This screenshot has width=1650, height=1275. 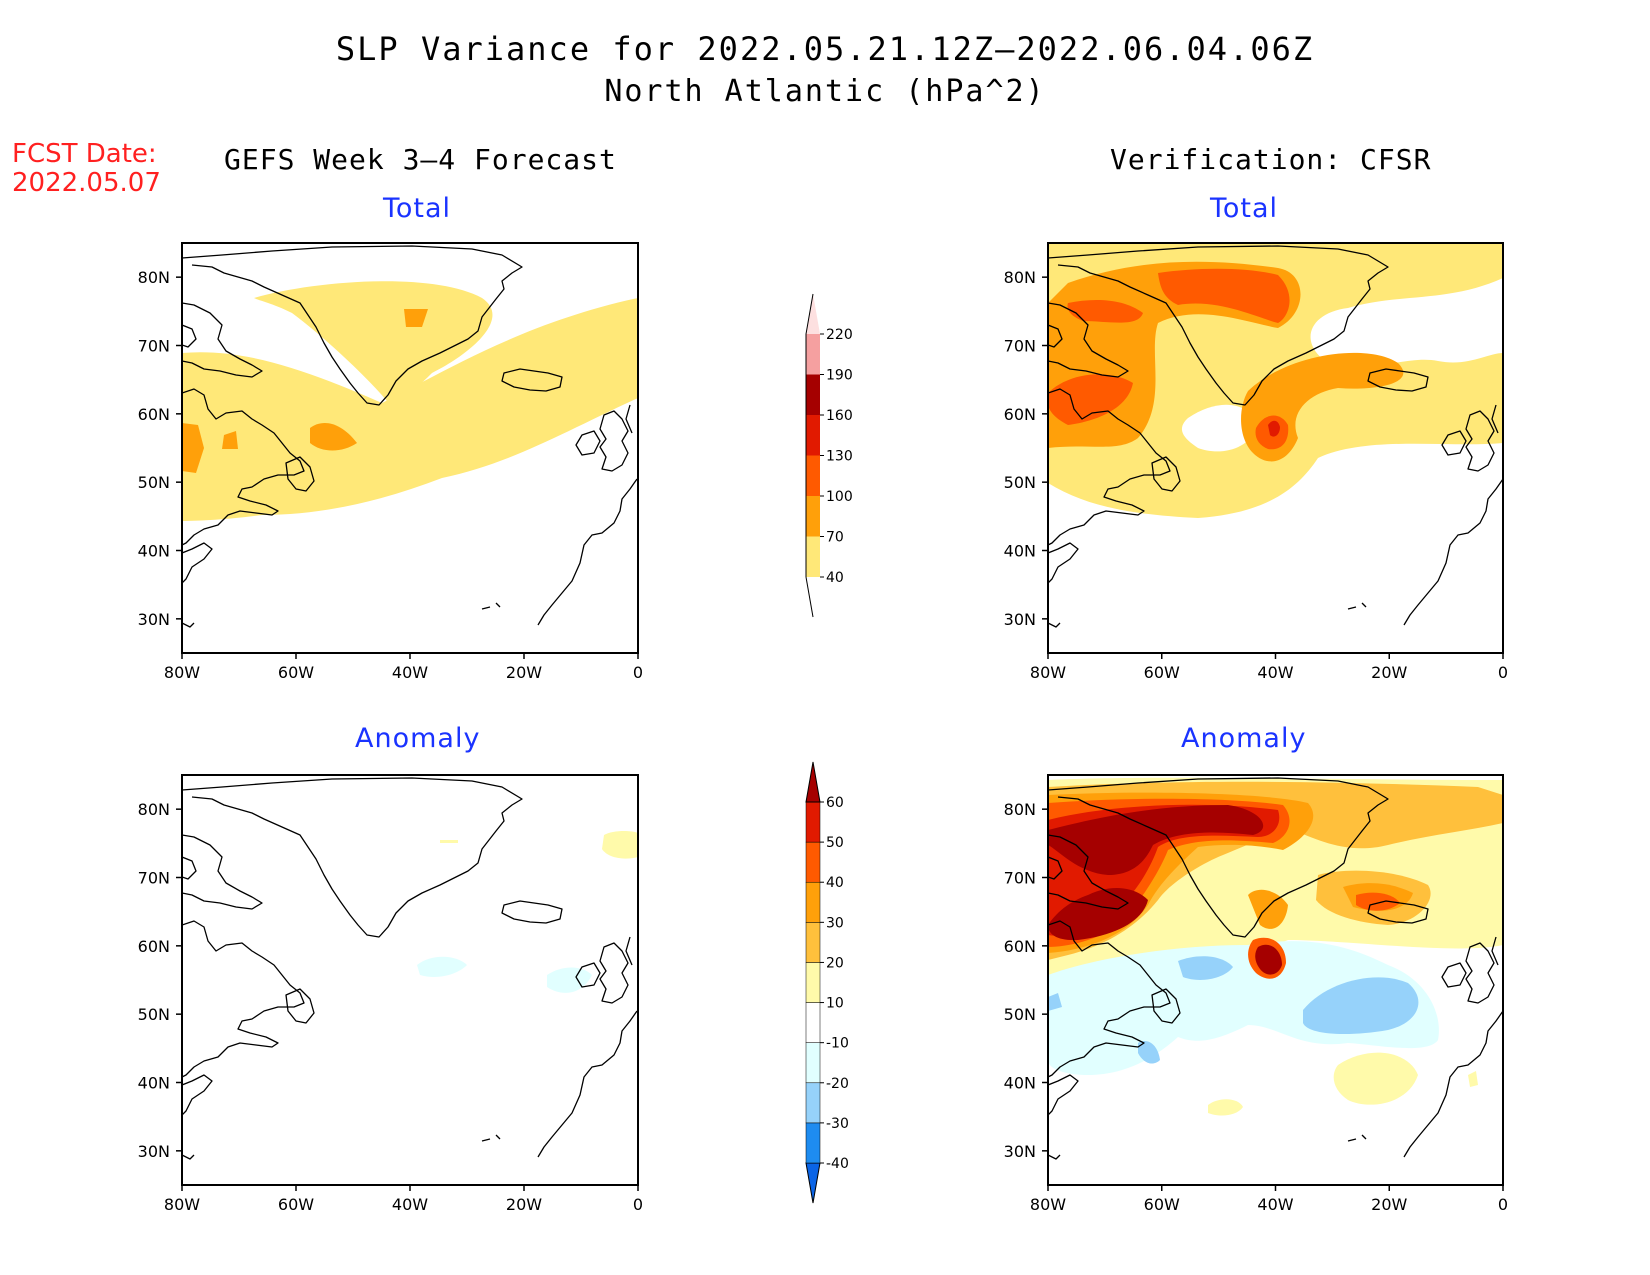 I want to click on colorbar-label: -40, so click(x=837, y=1164).